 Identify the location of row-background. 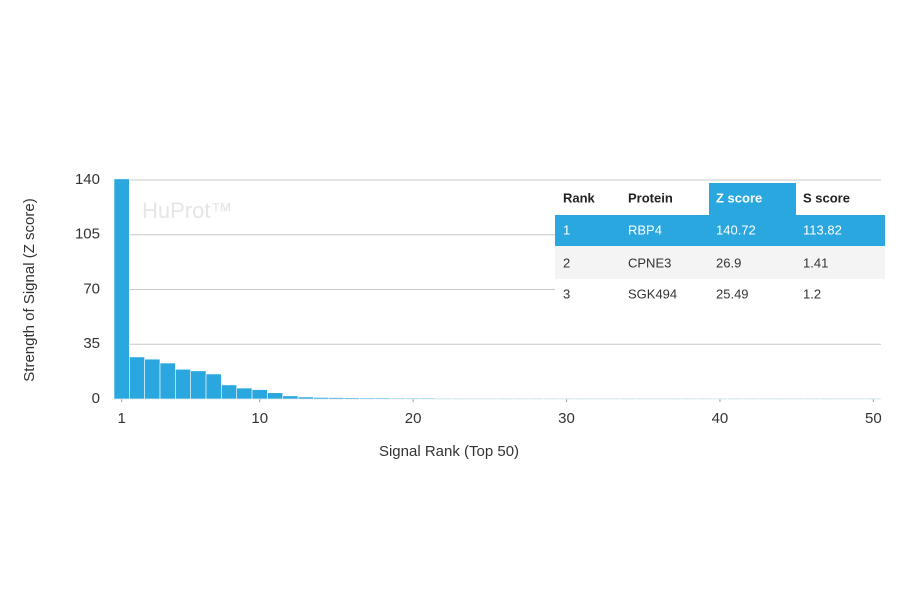
(720, 262).